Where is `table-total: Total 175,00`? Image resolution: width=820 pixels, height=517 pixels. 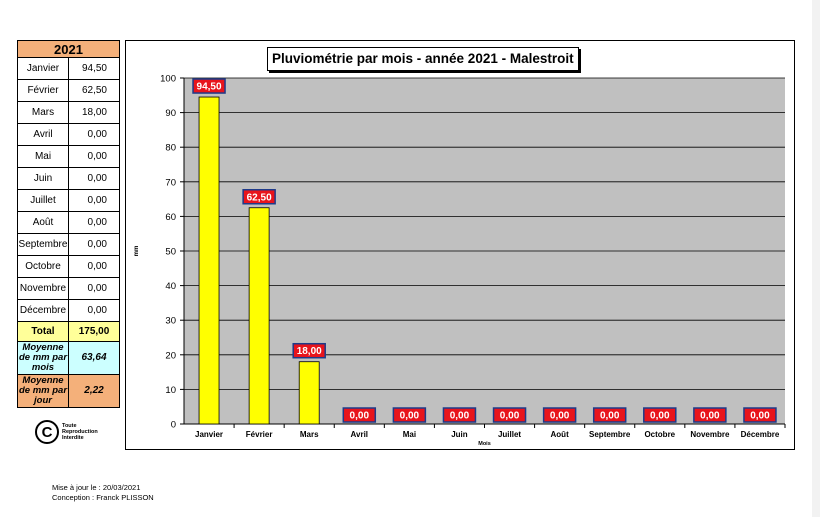
table-total: Total 175,00 is located at coordinates (68, 331).